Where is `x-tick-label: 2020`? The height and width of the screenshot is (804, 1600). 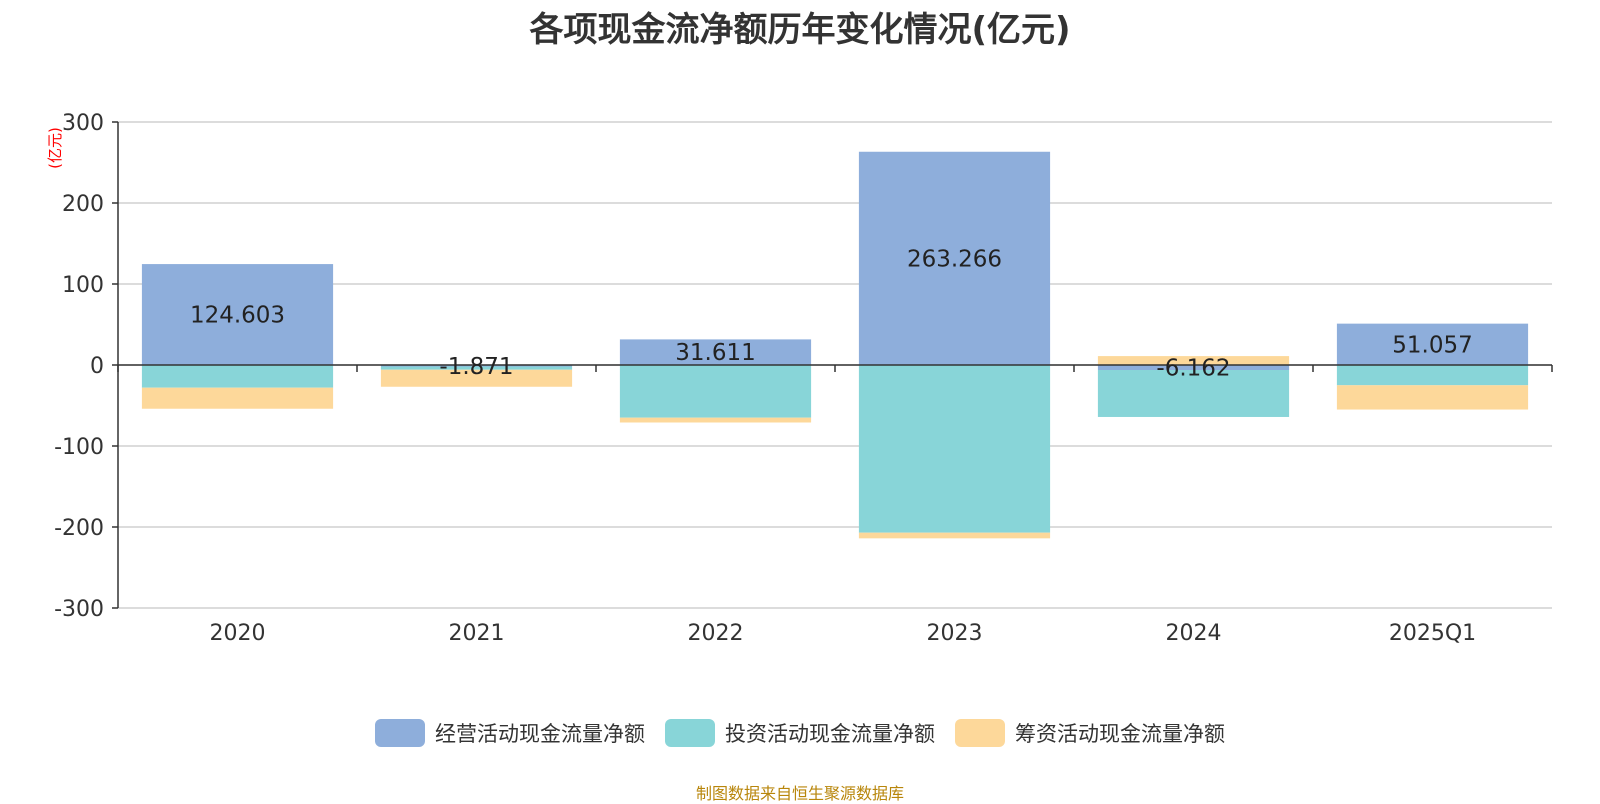
x-tick-label: 2020 is located at coordinates (238, 633).